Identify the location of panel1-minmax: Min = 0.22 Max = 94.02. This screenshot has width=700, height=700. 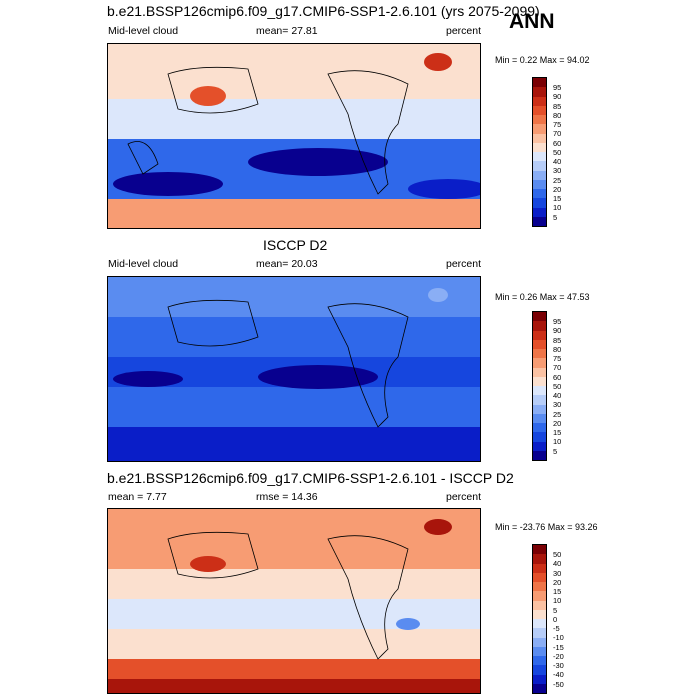
(542, 60).